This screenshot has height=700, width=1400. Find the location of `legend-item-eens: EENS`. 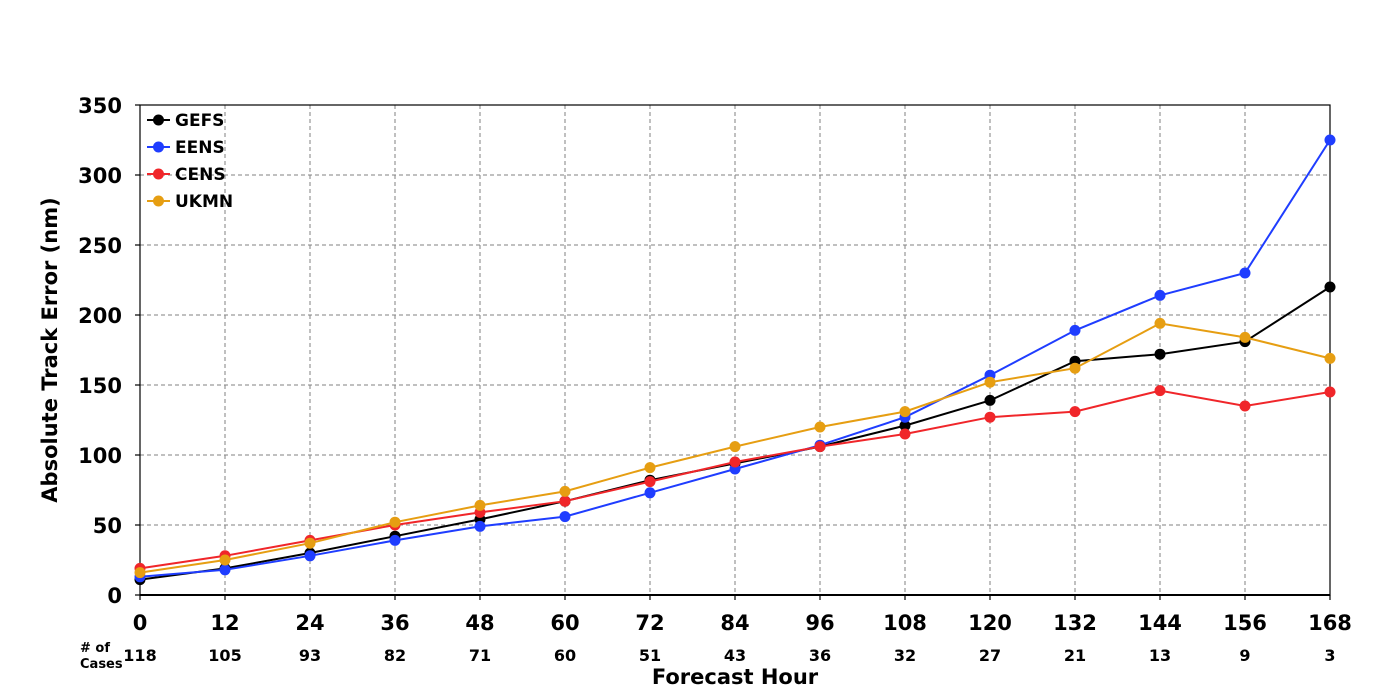

legend-item-eens: EENS is located at coordinates (186, 148).